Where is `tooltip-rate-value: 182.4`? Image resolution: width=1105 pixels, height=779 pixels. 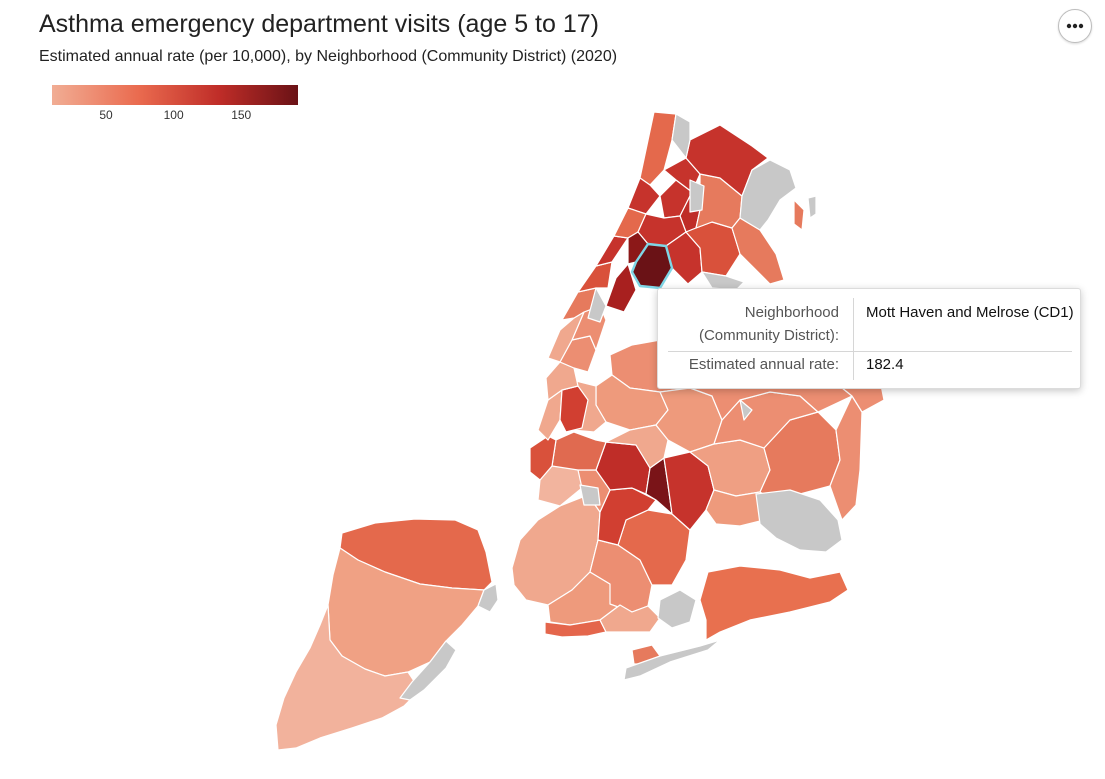
tooltip-rate-value: 182.4 is located at coordinates (885, 364).